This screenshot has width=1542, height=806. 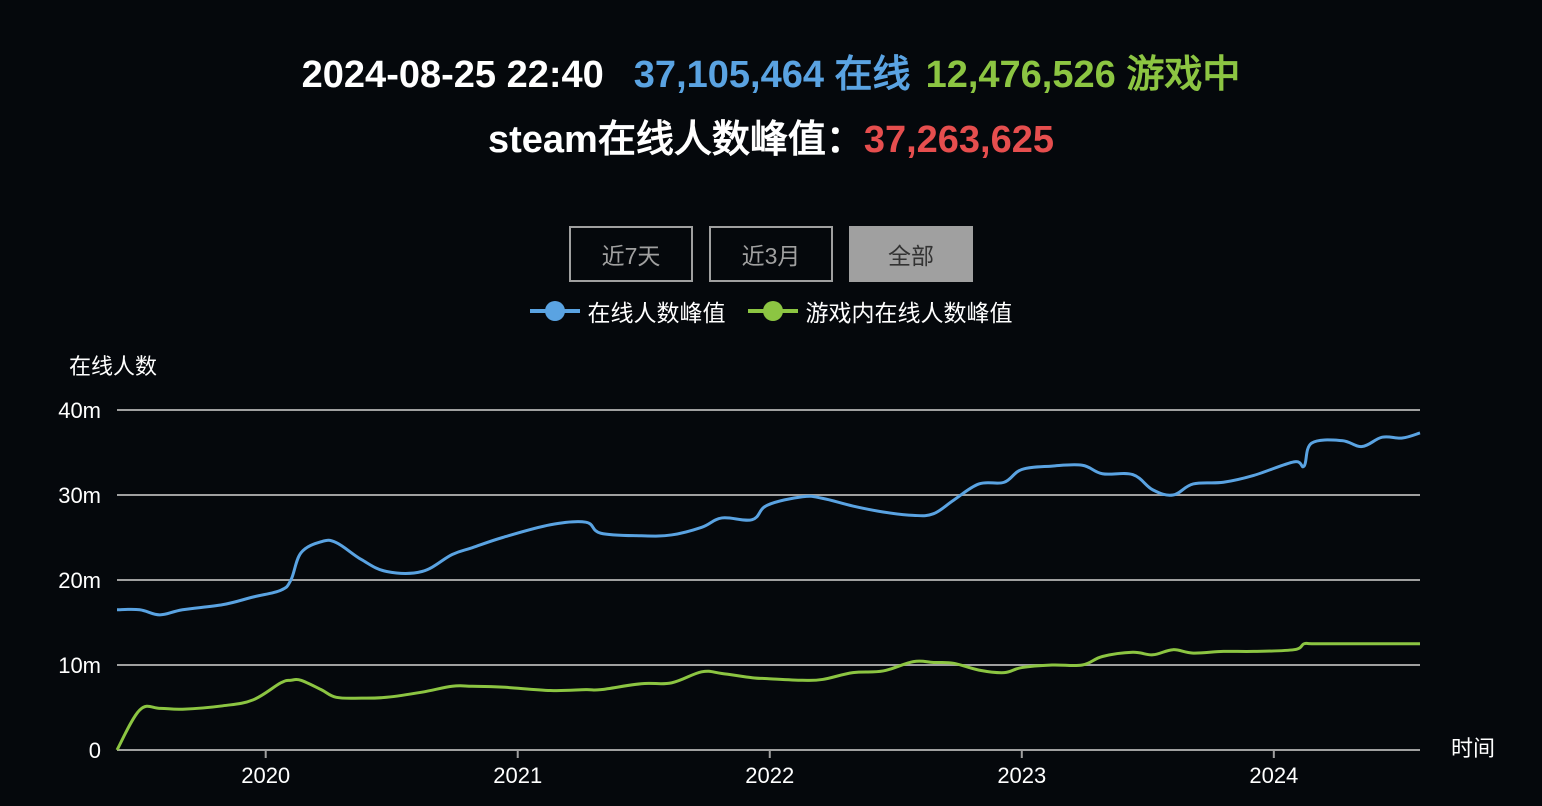 What do you see at coordinates (1021, 775) in the screenshot?
I see `x-tick-label: 2023` at bounding box center [1021, 775].